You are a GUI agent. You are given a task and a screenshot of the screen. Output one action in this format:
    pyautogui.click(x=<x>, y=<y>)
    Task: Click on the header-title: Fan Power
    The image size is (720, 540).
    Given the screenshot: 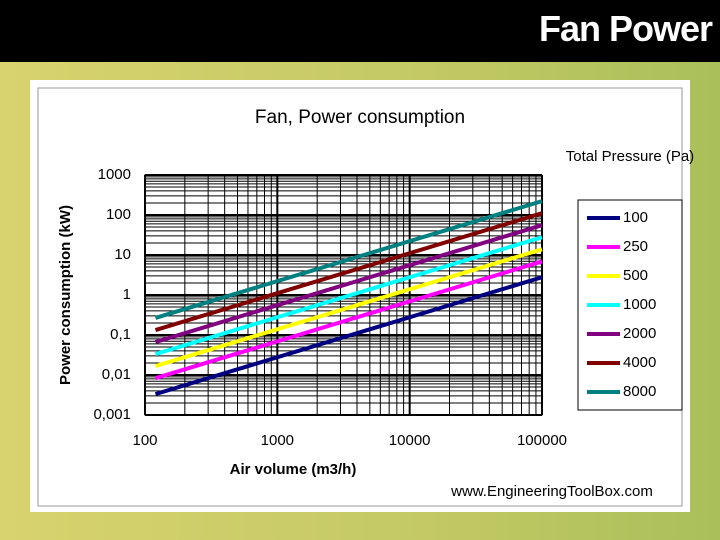 What is the action you would take?
    pyautogui.click(x=625, y=28)
    